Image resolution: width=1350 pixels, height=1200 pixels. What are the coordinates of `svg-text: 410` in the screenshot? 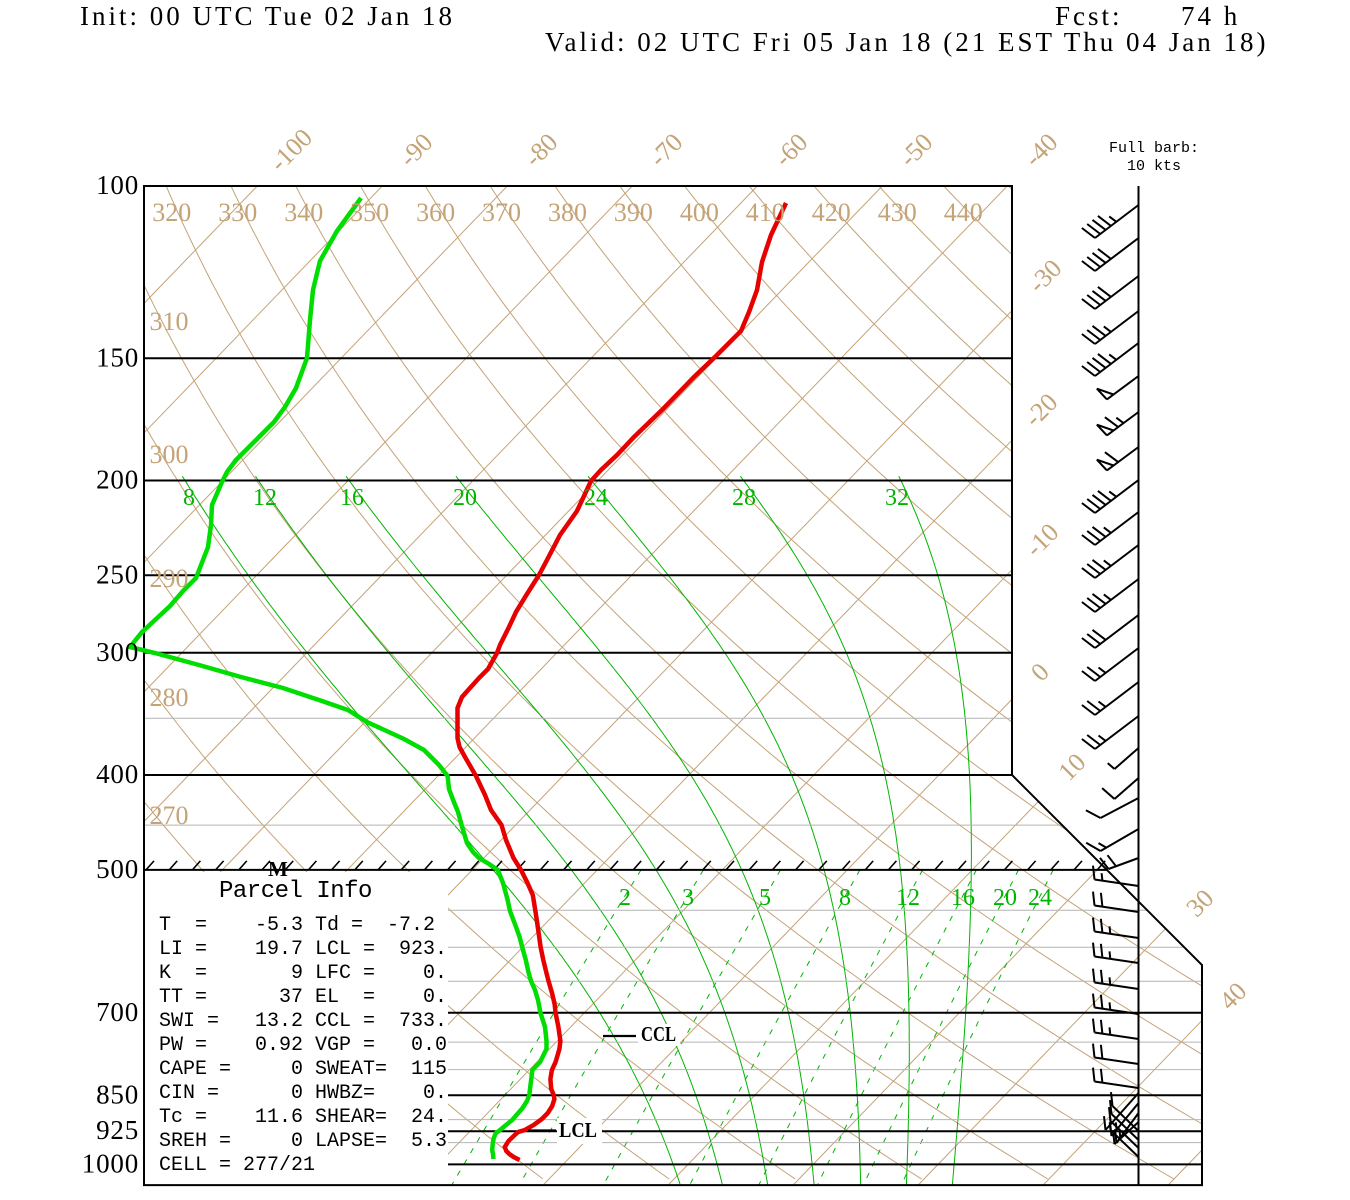 It's located at (765, 212).